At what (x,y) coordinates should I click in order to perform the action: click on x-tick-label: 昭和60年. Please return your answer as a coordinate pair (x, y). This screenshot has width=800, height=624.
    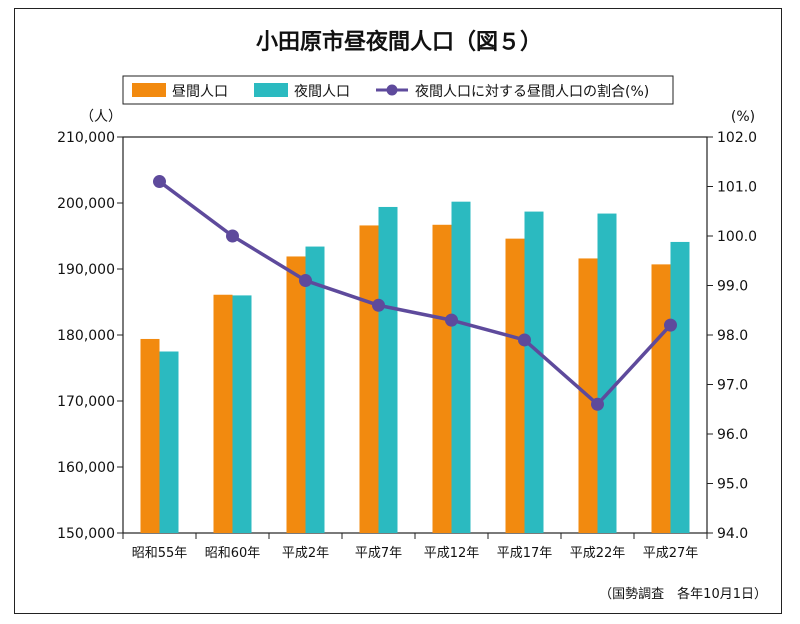
    Looking at the image, I should click on (233, 553).